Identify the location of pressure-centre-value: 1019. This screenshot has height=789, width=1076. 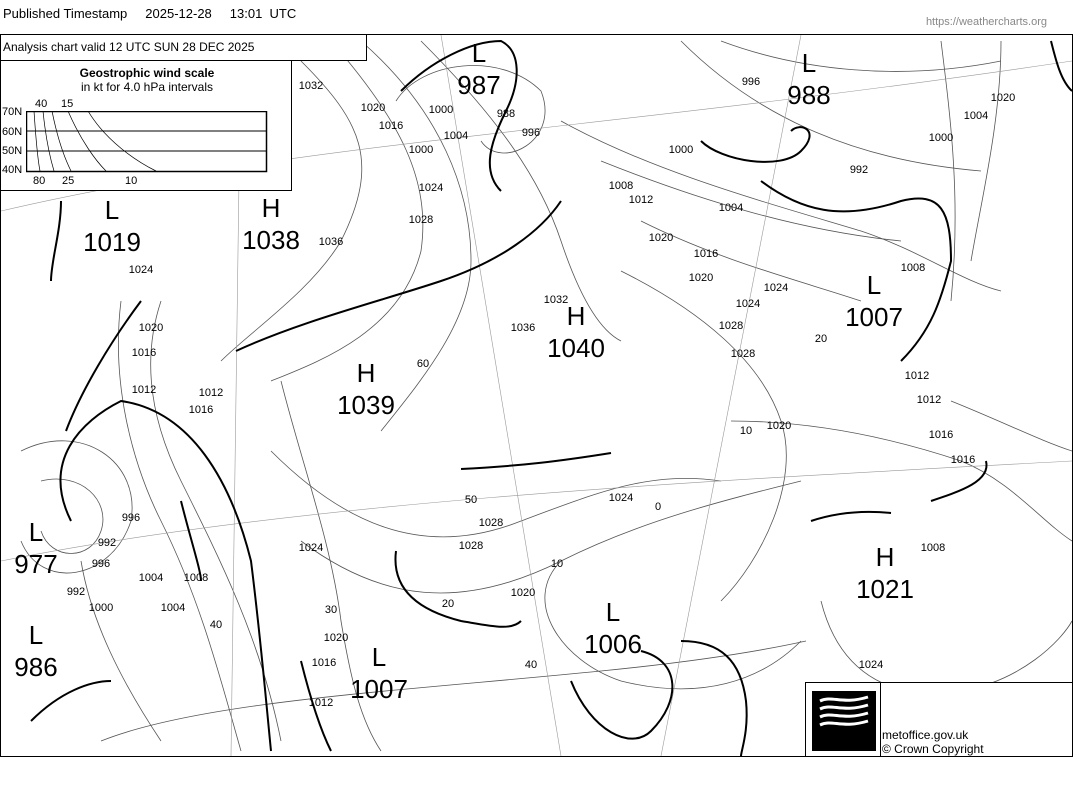
(112, 242).